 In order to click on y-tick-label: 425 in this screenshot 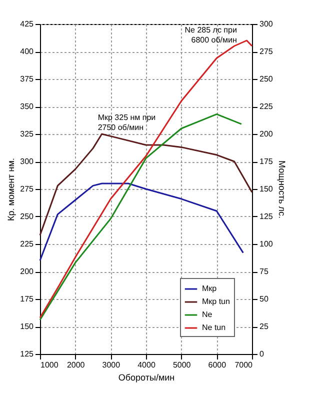, I will do `click(27, 24)`.